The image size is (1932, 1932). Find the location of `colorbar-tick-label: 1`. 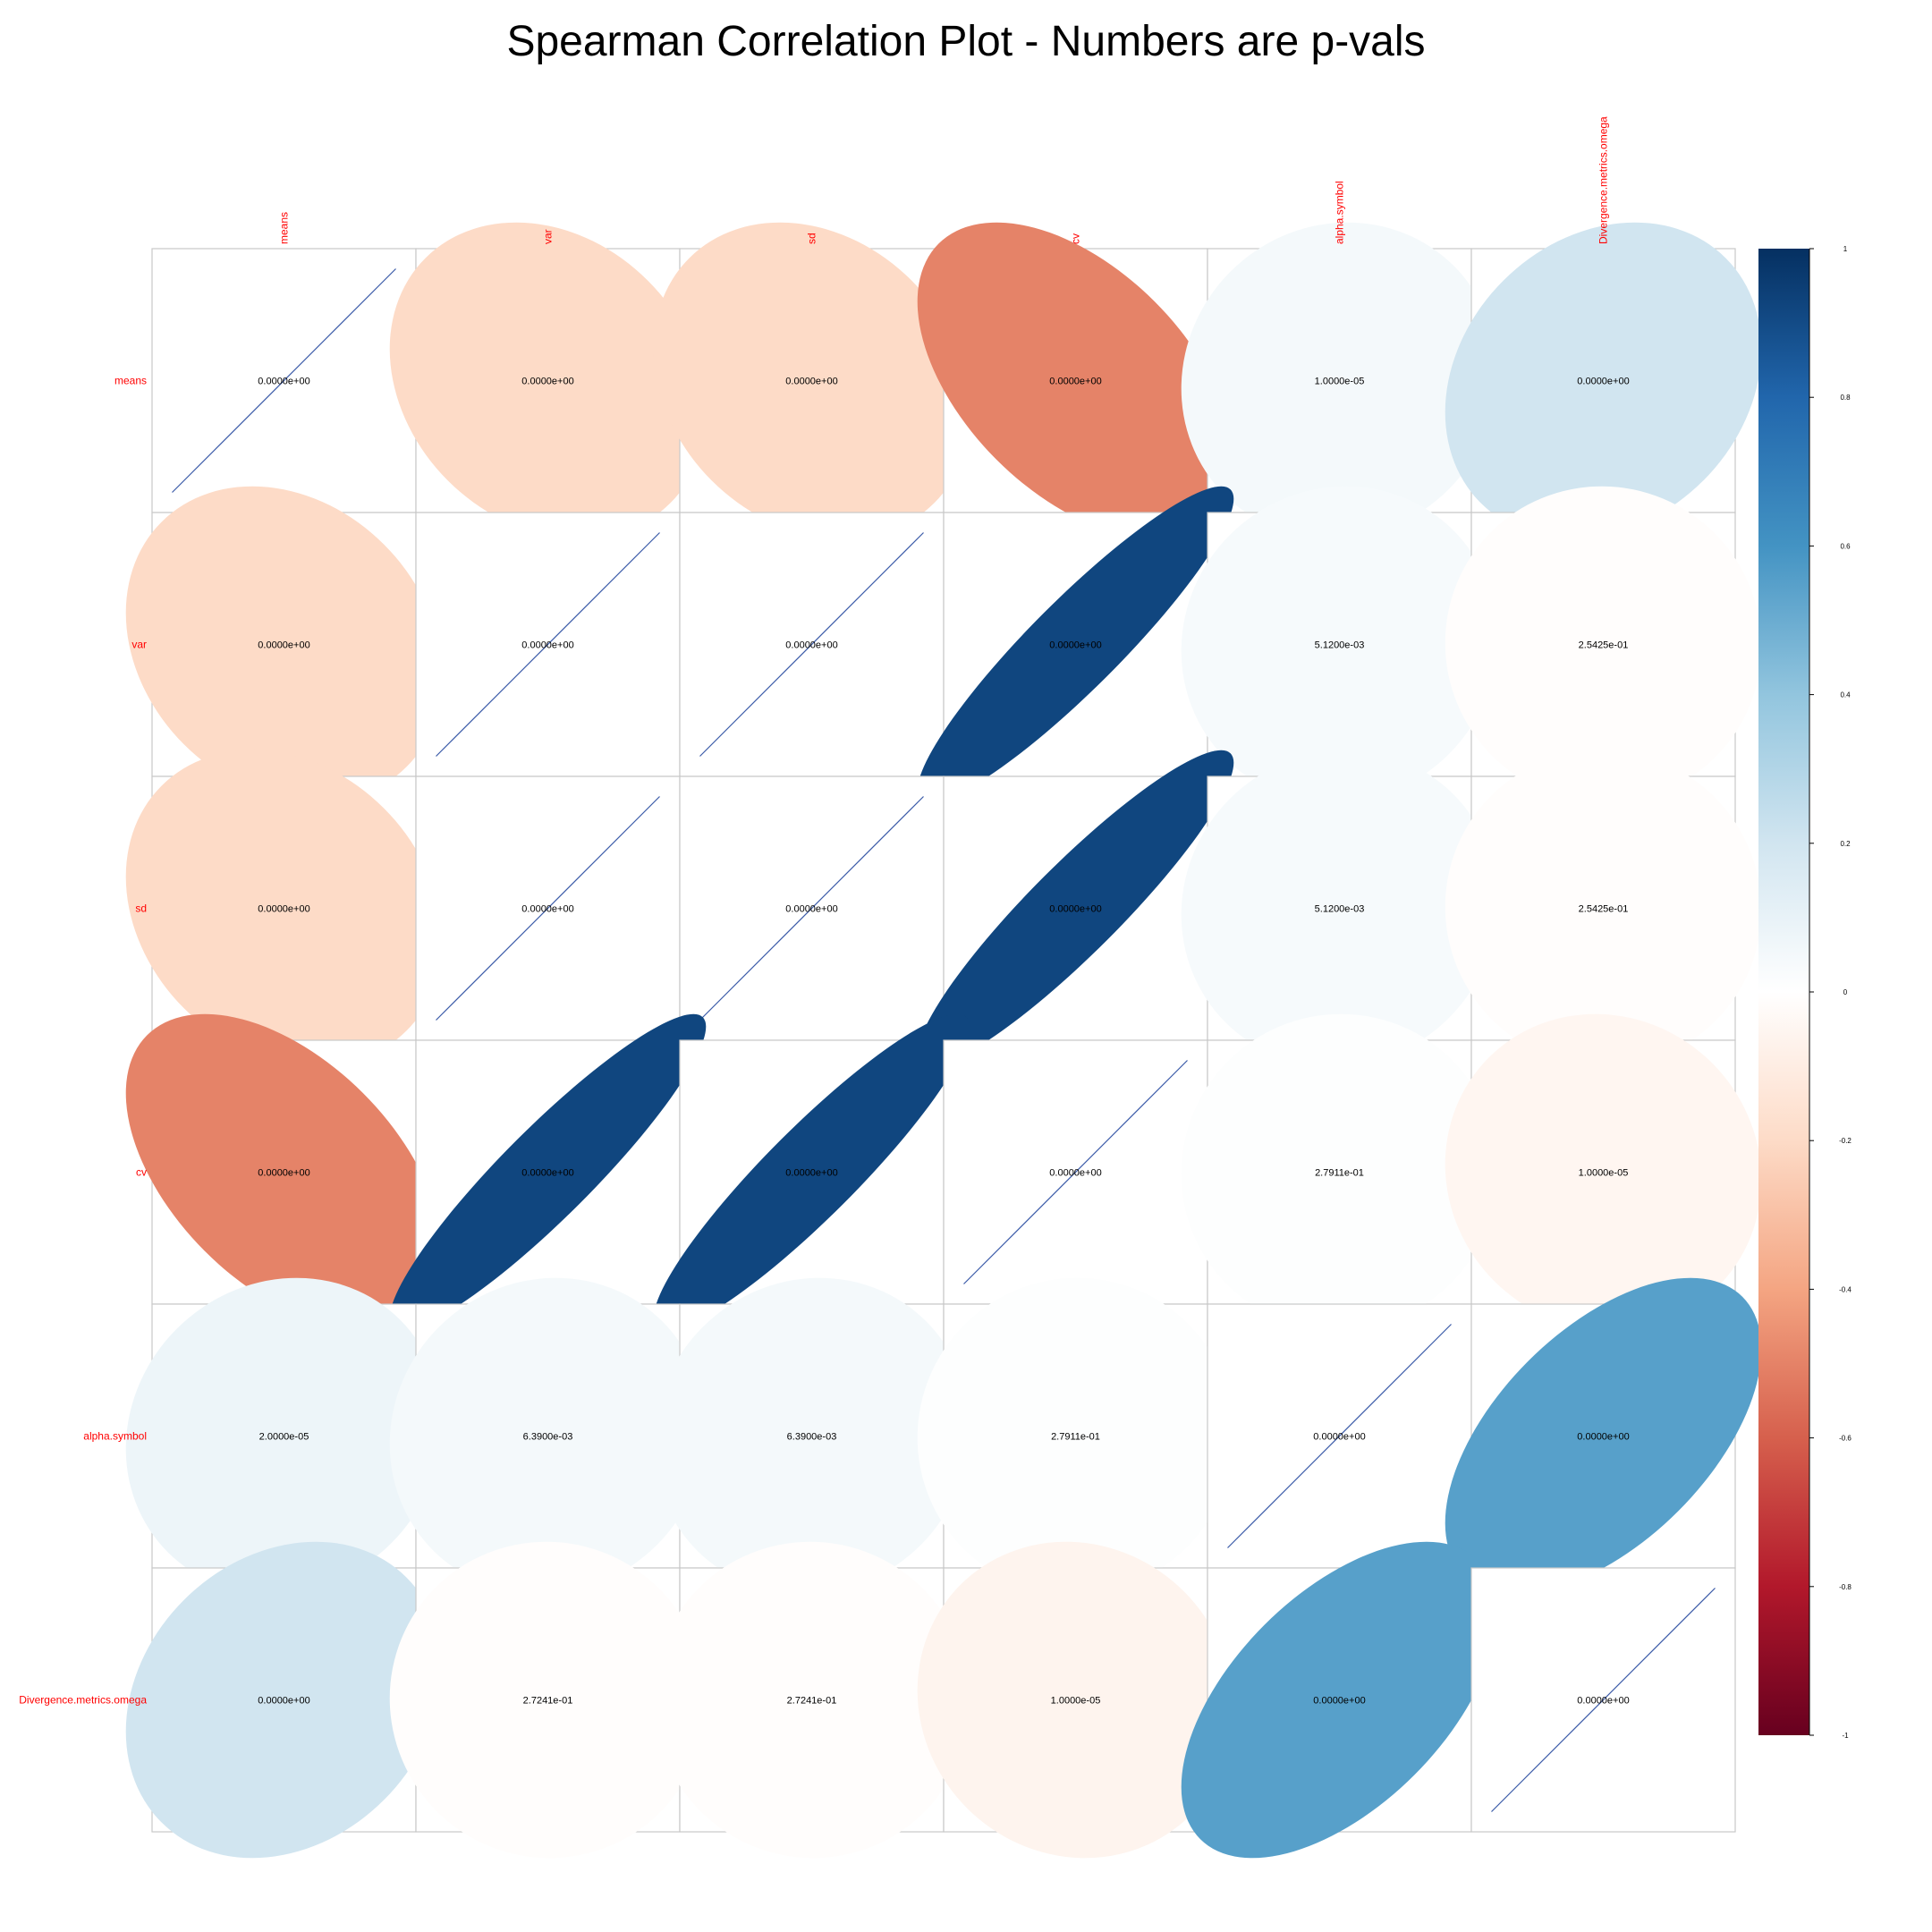

colorbar-tick-label: 1 is located at coordinates (1845, 249).